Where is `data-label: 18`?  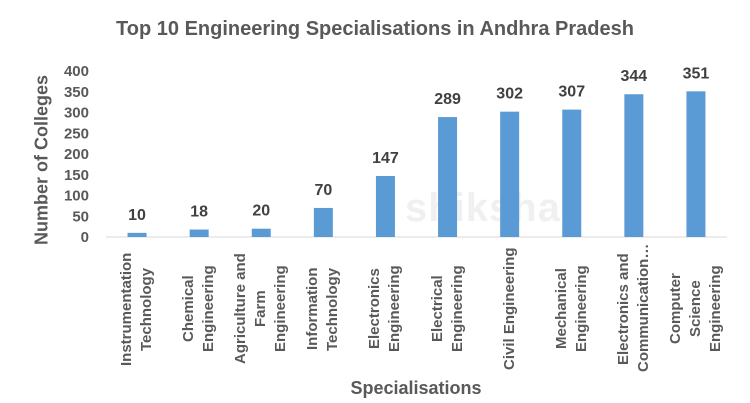
data-label: 18 is located at coordinates (199, 212).